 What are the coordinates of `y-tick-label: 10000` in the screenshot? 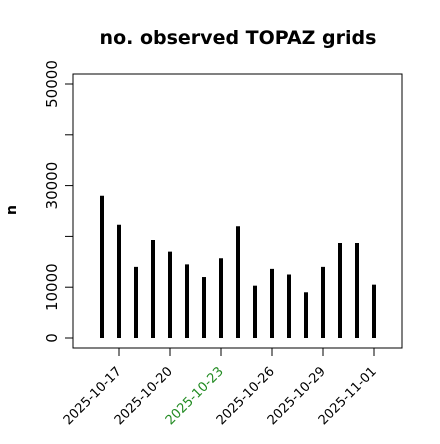 It's located at (52, 287).